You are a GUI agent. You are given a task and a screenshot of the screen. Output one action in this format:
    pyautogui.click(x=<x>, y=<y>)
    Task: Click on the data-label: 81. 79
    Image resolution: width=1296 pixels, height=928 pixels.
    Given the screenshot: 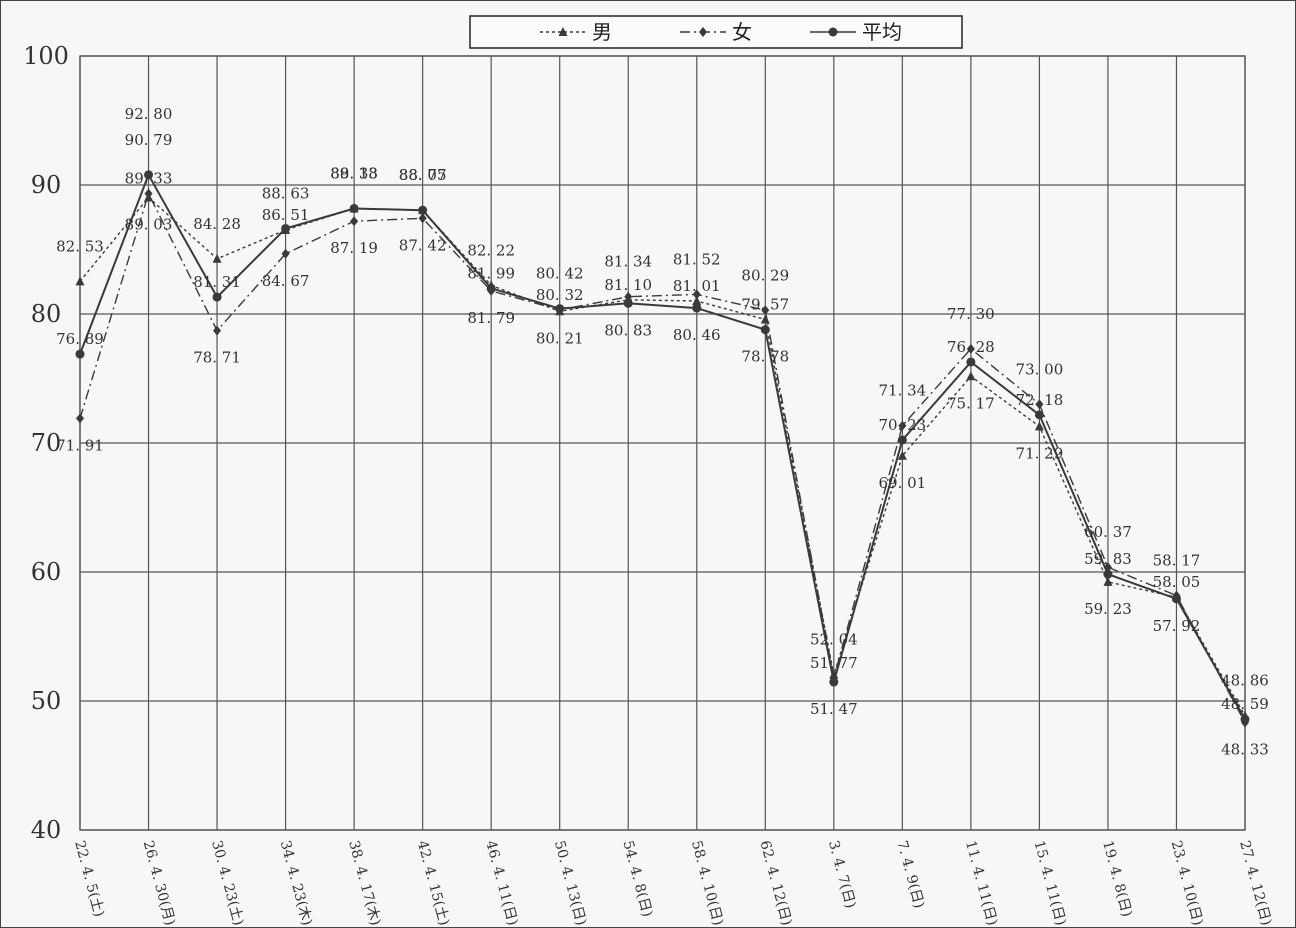 What is the action you would take?
    pyautogui.click(x=491, y=318)
    